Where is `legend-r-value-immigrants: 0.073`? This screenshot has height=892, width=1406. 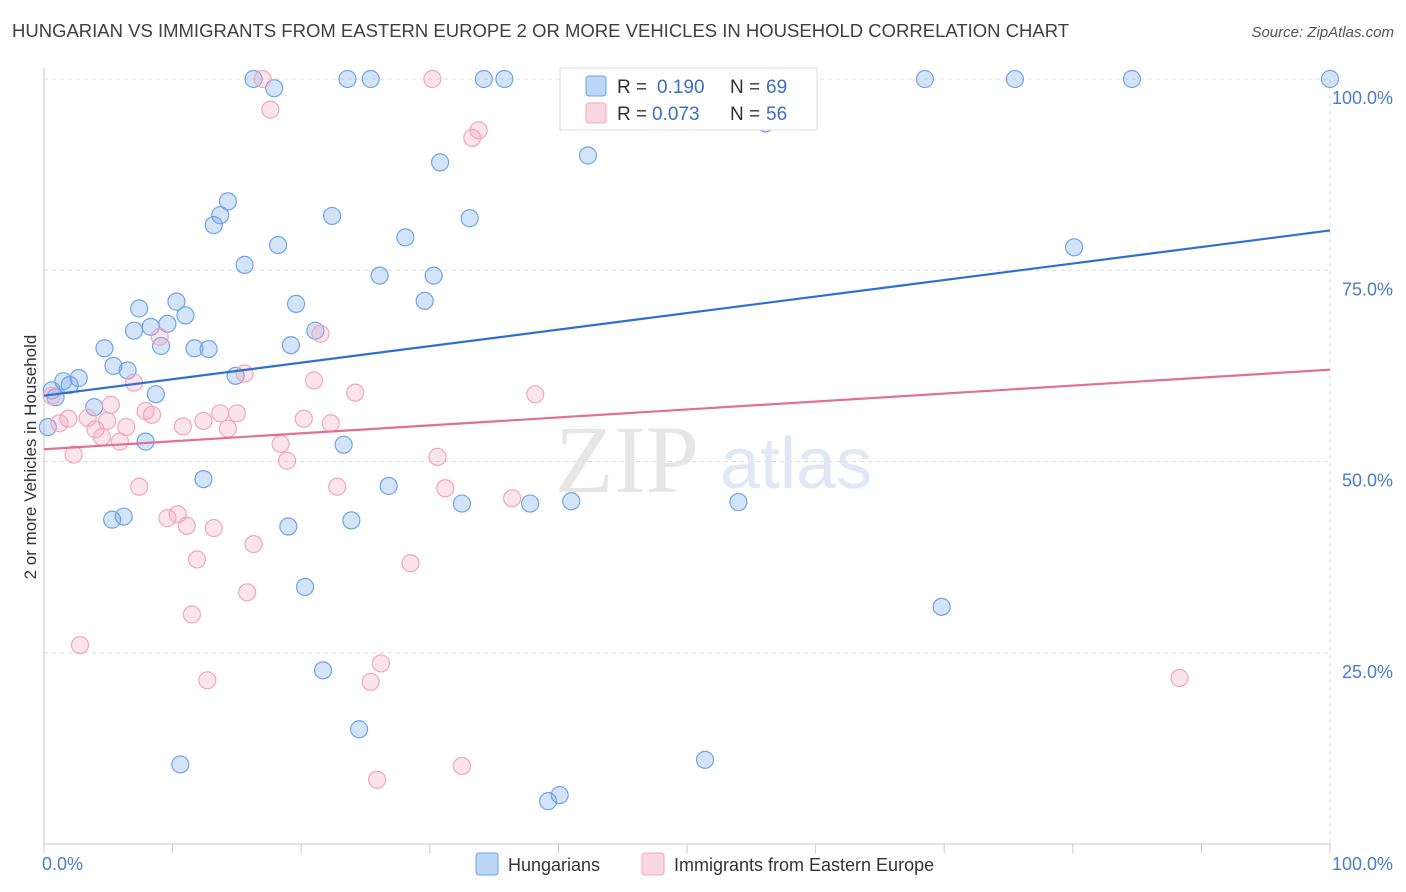 legend-r-value-immigrants: 0.073 is located at coordinates (676, 114).